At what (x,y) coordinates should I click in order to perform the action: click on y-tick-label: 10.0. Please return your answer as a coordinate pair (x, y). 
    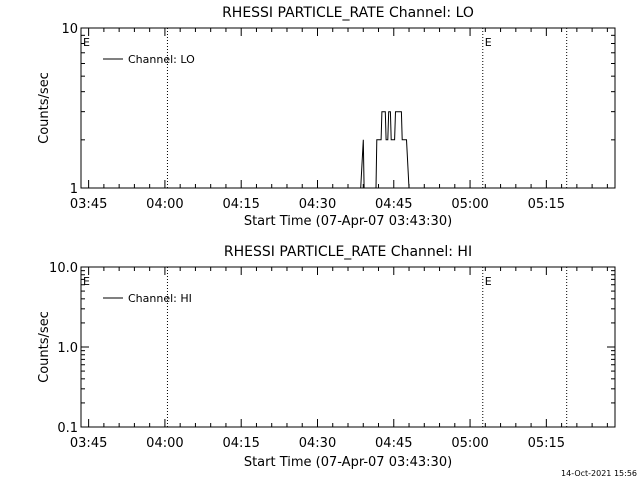
    Looking at the image, I should click on (63, 268).